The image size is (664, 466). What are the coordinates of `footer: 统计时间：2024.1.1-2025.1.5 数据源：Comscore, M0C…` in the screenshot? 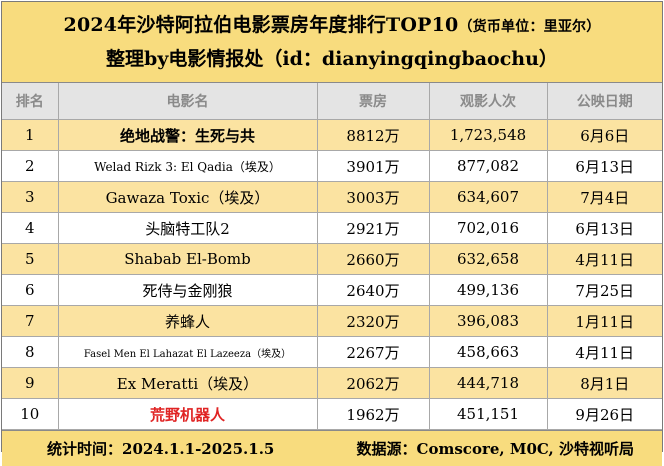 It's located at (332, 448).